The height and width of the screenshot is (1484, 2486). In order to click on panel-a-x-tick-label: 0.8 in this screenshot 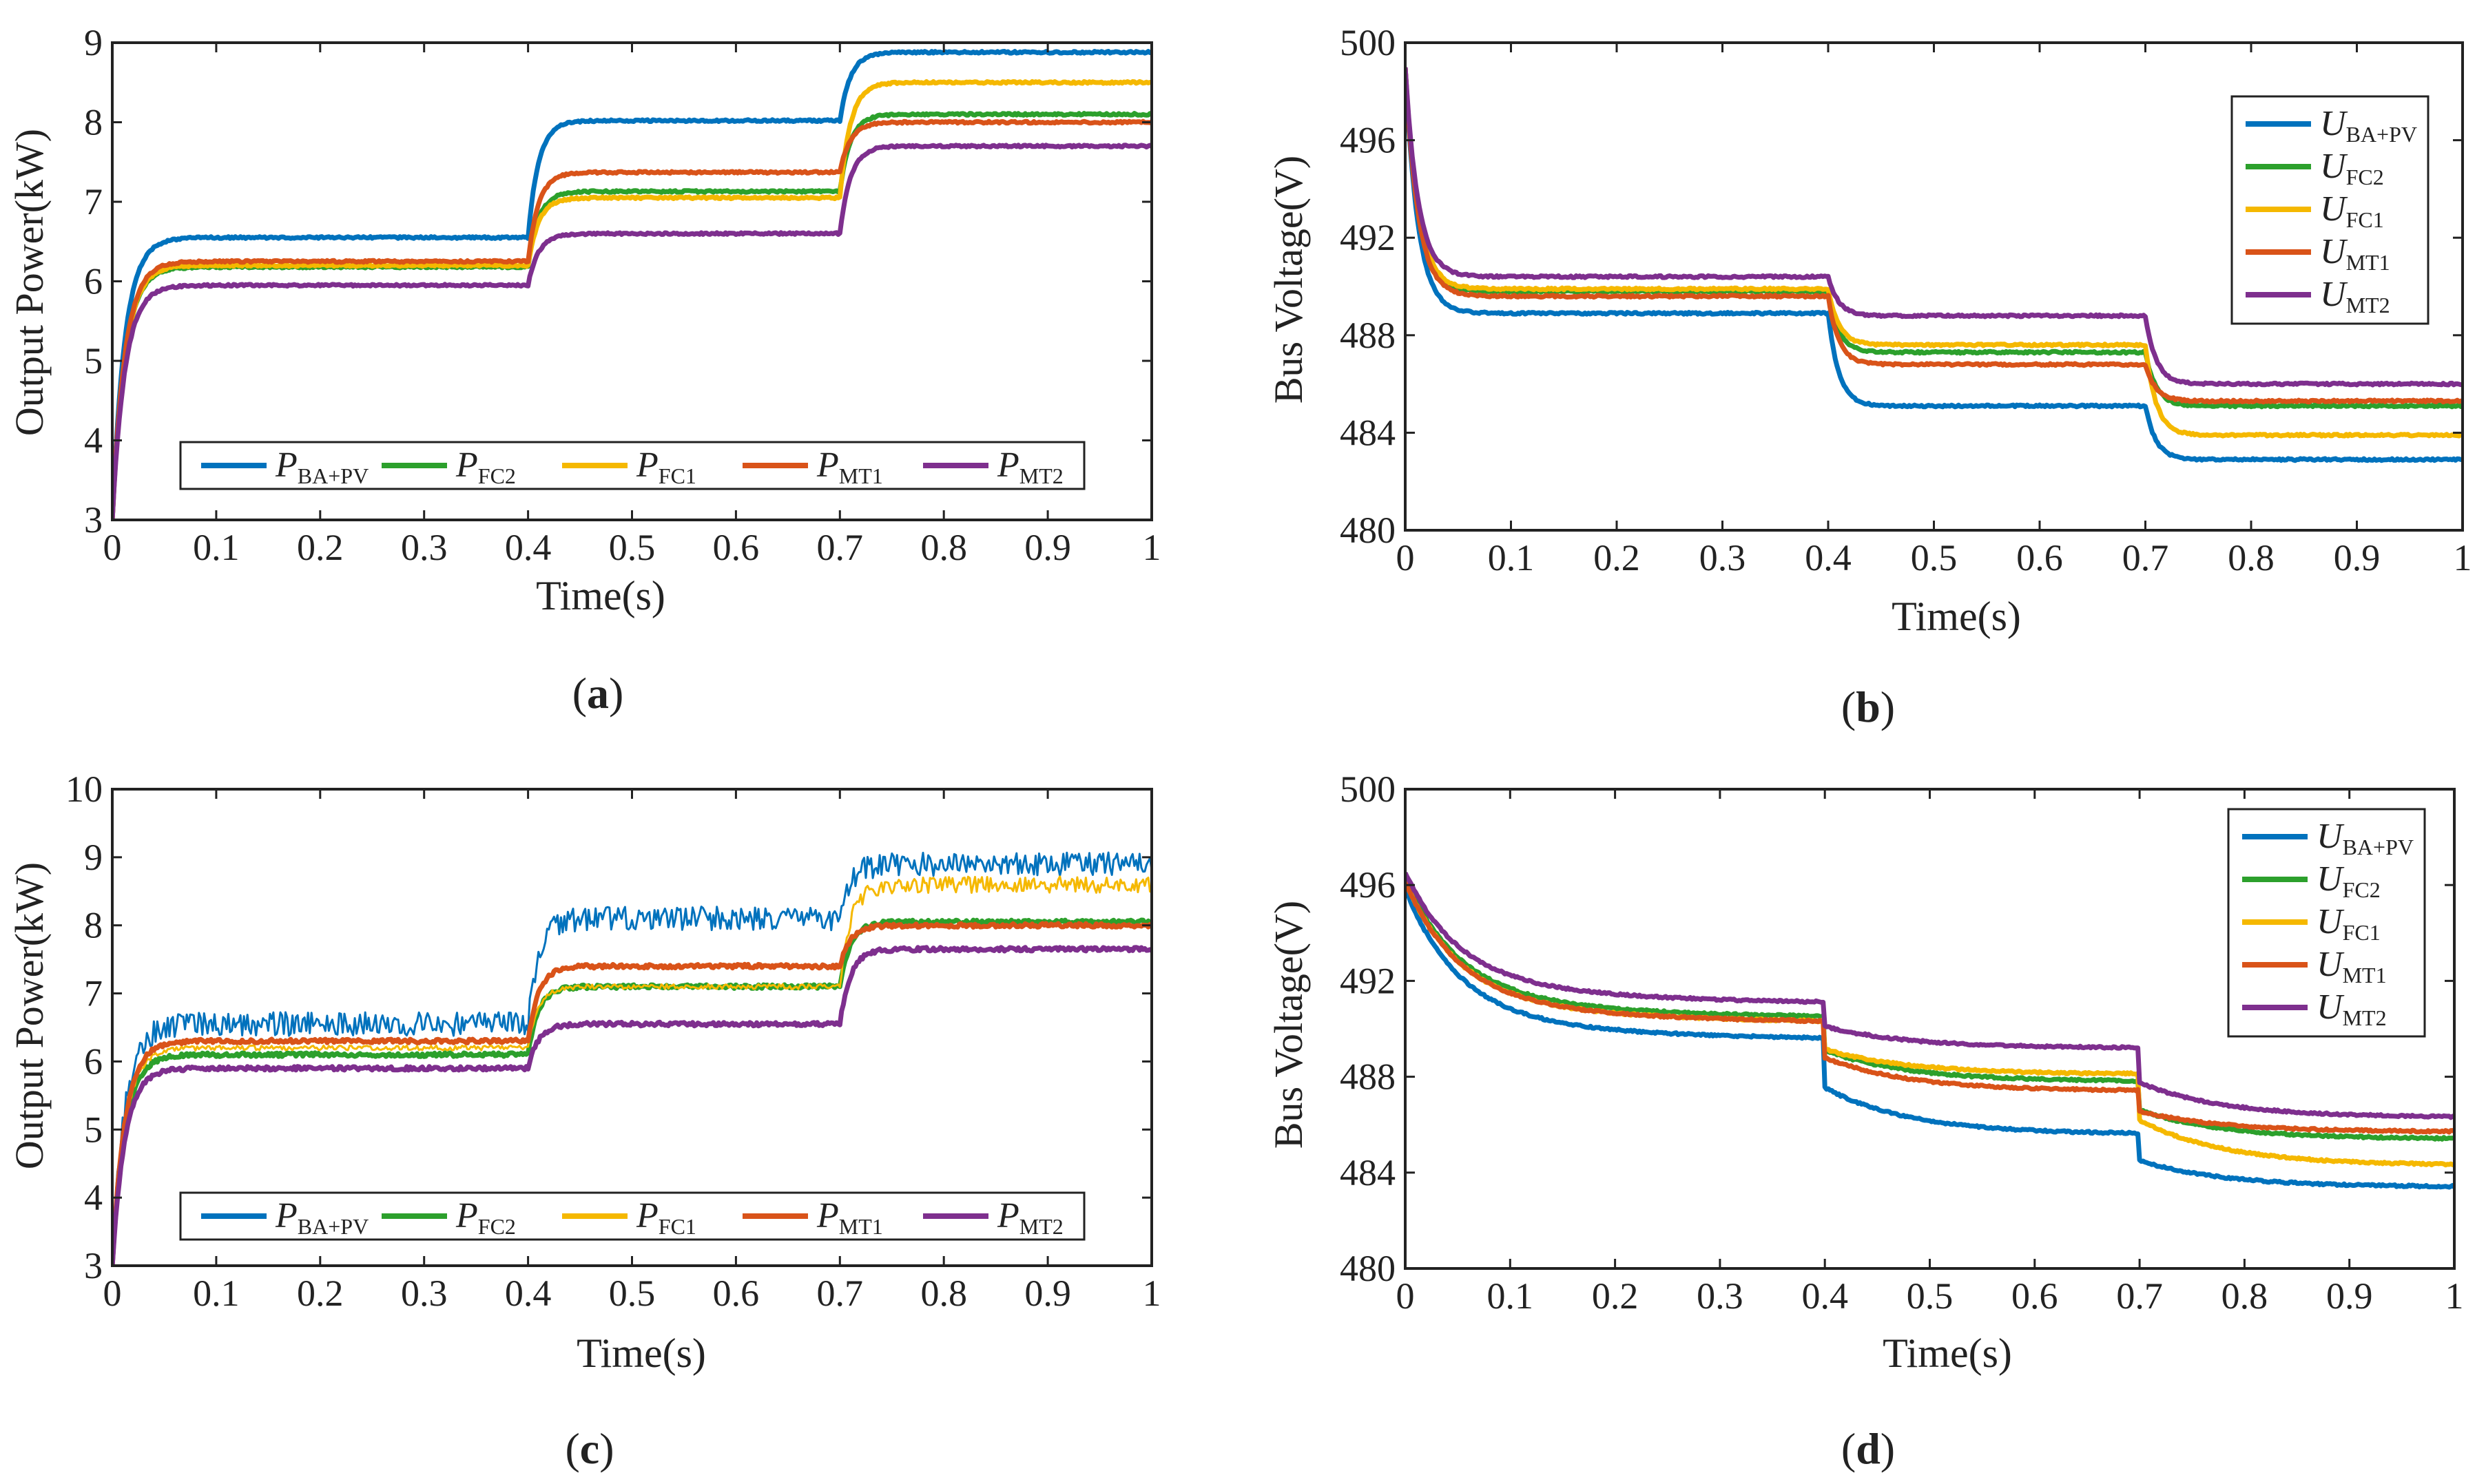, I will do `click(943, 548)`.